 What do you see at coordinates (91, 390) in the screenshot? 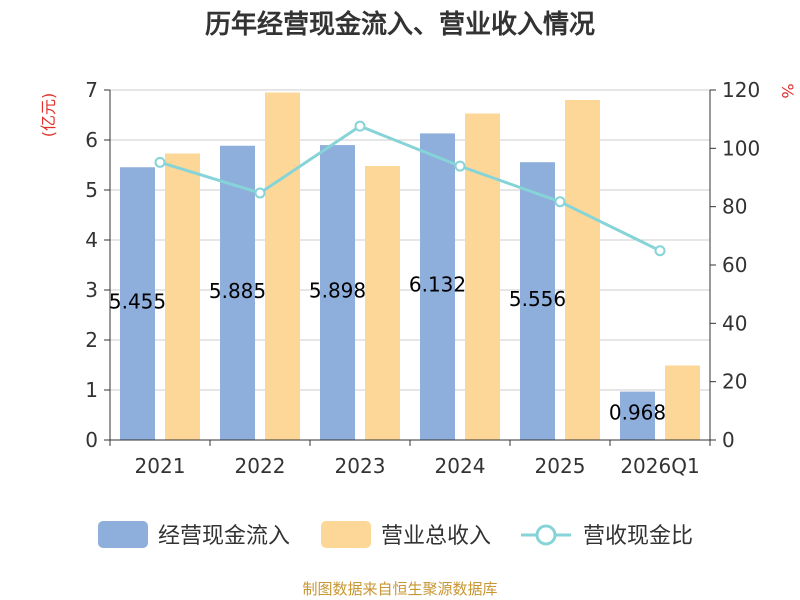
I see `y-left-tick-label: 1` at bounding box center [91, 390].